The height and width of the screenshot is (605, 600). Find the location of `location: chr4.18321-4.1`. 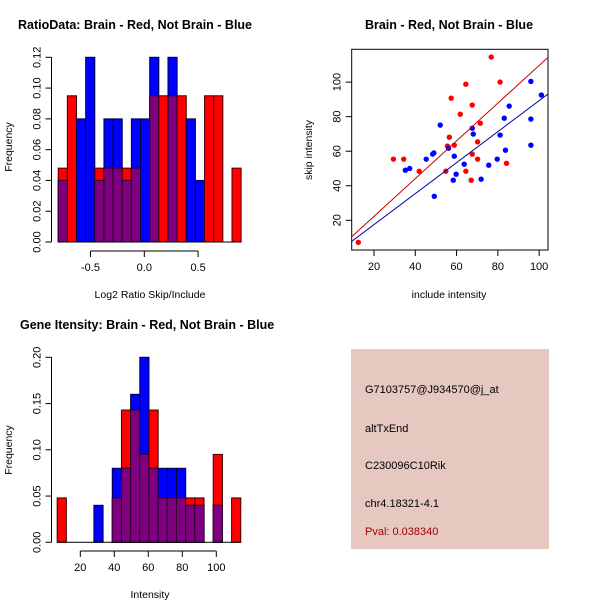

location: chr4.18321-4.1 is located at coordinates (402, 504).